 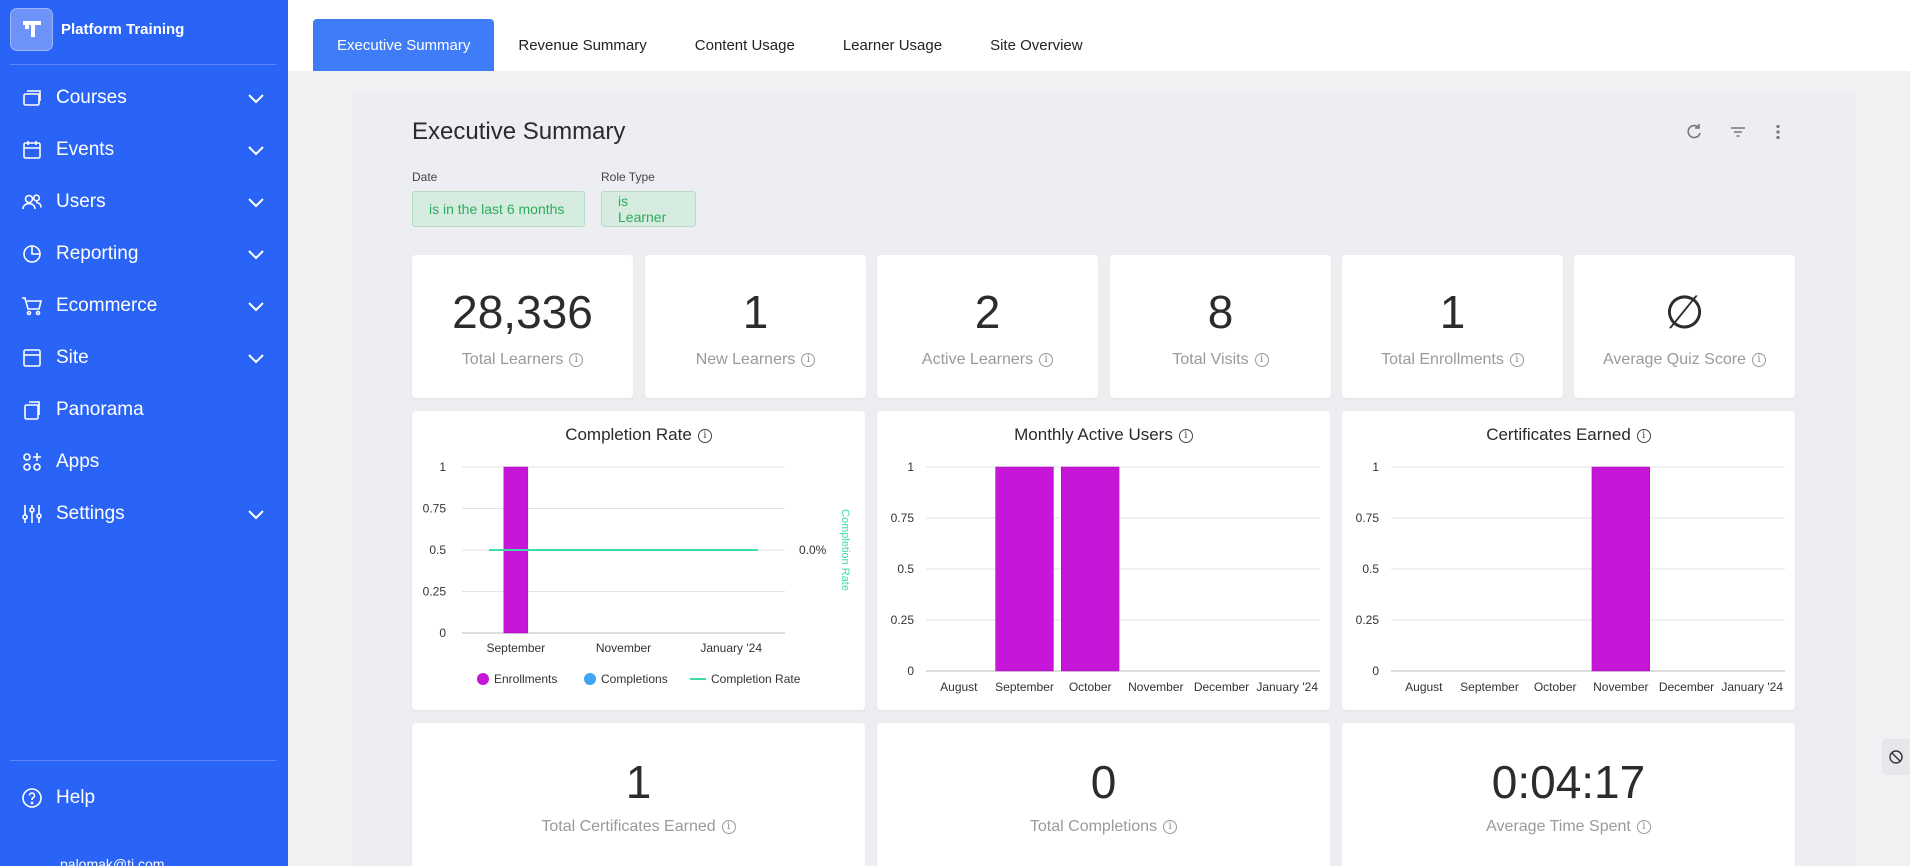 I want to click on nav-label: Panorama, so click(x=100, y=409).